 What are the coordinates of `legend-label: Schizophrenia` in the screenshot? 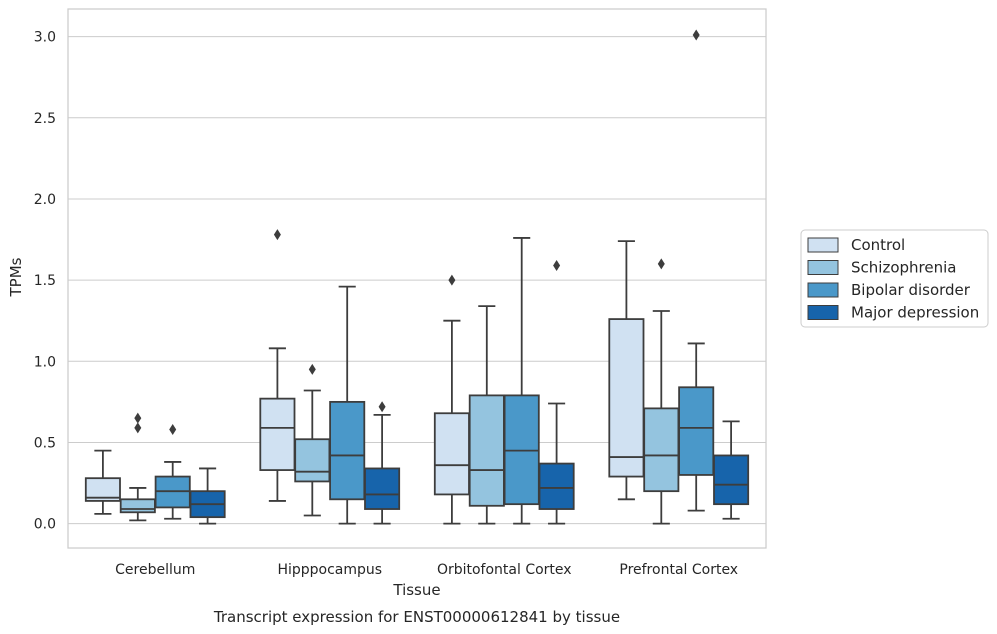 It's located at (903, 268).